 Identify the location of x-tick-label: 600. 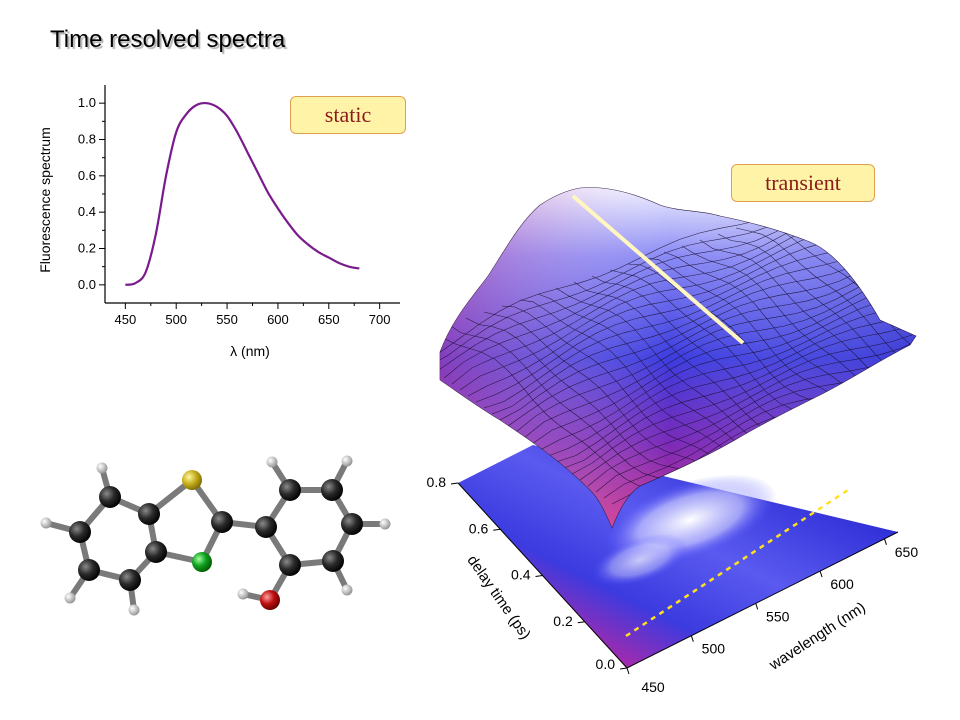
(278, 319).